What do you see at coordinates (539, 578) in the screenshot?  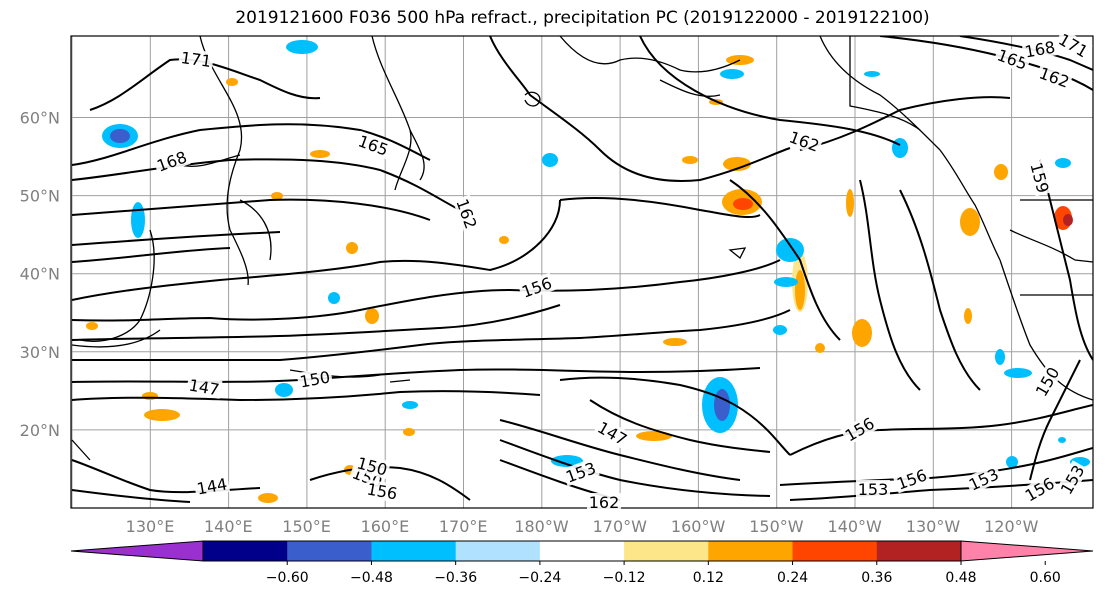 I see `colorbar-tick-label: −0.24` at bounding box center [539, 578].